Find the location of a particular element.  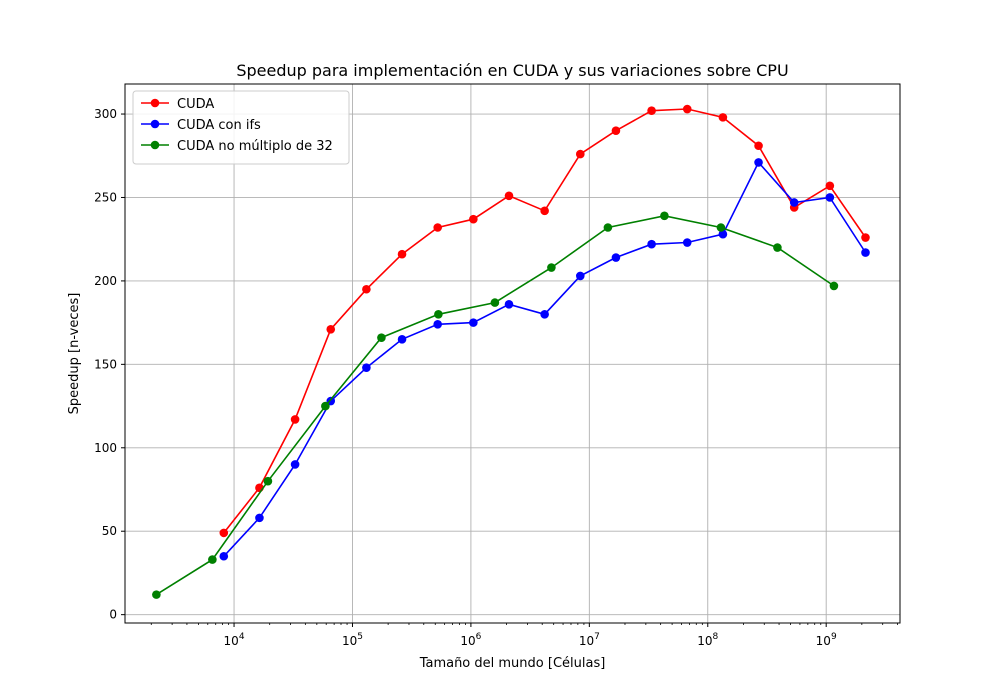

x-axis-ticks: 10⁴ 10⁵ 10⁶ 10⁷ 10⁸ 10⁹ is located at coordinates (524, 635).